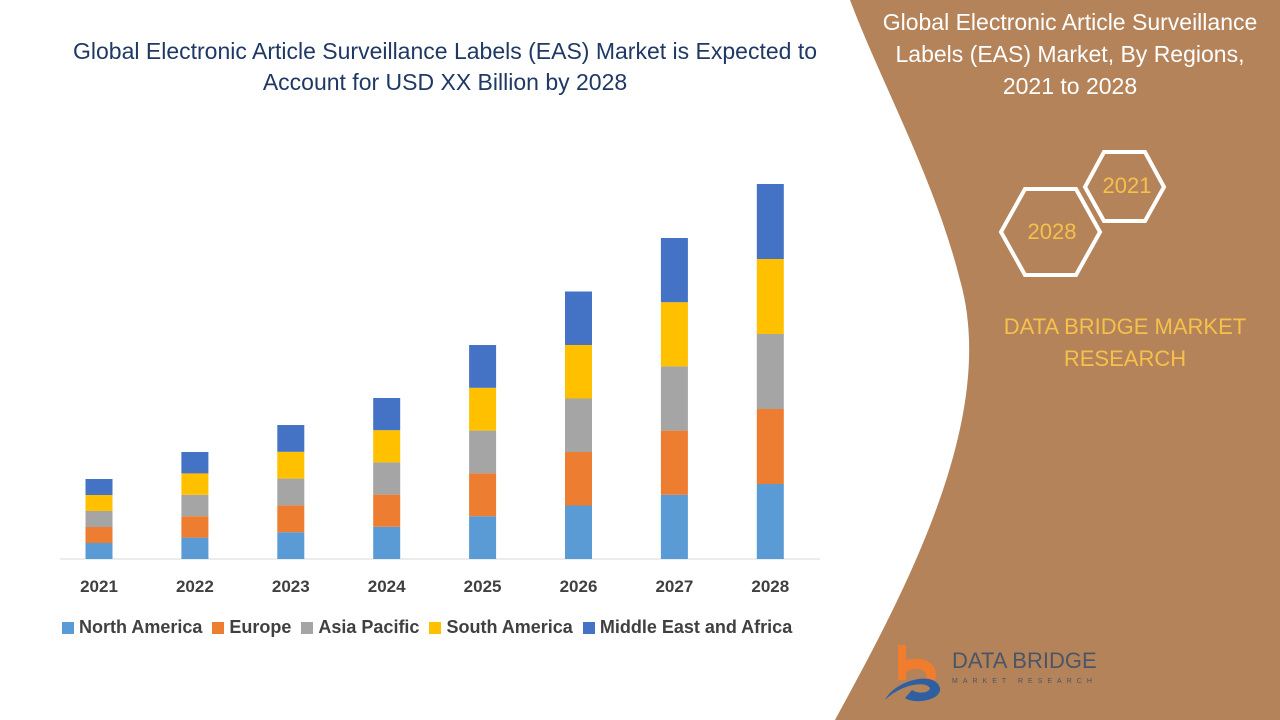 This screenshot has width=1280, height=720. I want to click on hexagon-2021, so click(1124, 186).